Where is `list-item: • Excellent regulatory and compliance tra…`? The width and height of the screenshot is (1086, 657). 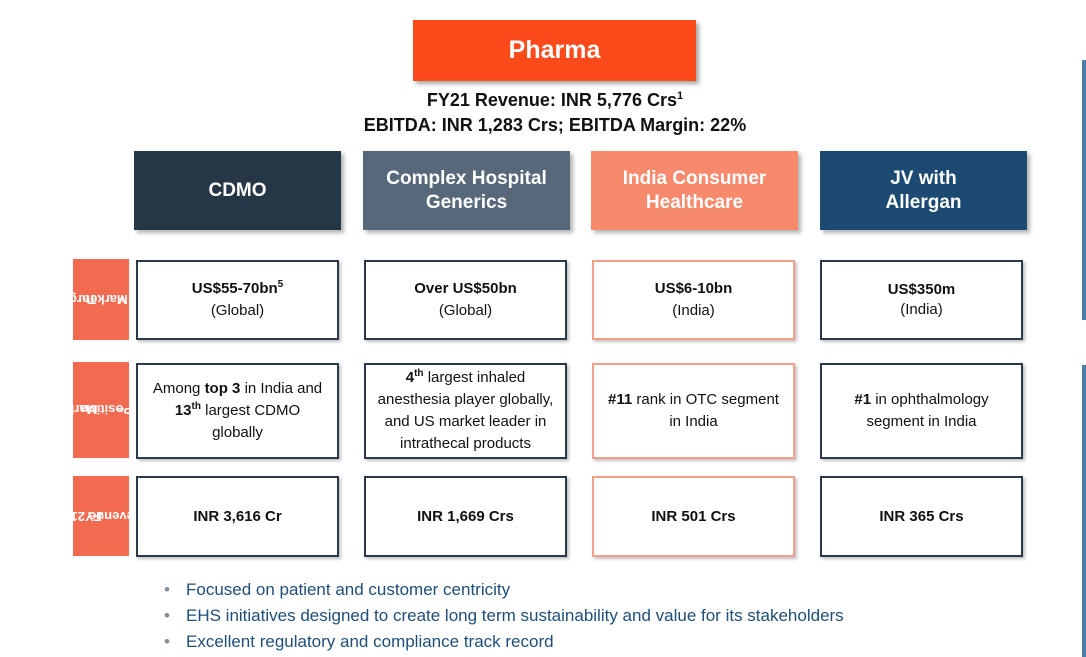 list-item: • Excellent regulatory and compliance tra… is located at coordinates (359, 641).